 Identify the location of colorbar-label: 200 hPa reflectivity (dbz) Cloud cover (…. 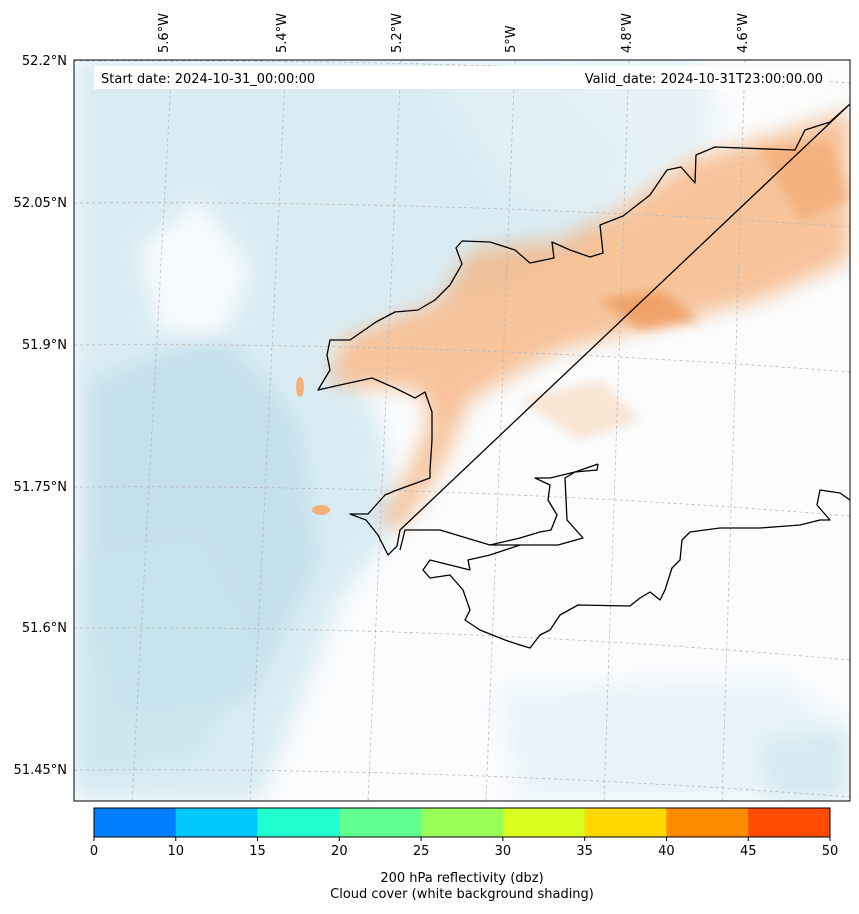
(462, 887).